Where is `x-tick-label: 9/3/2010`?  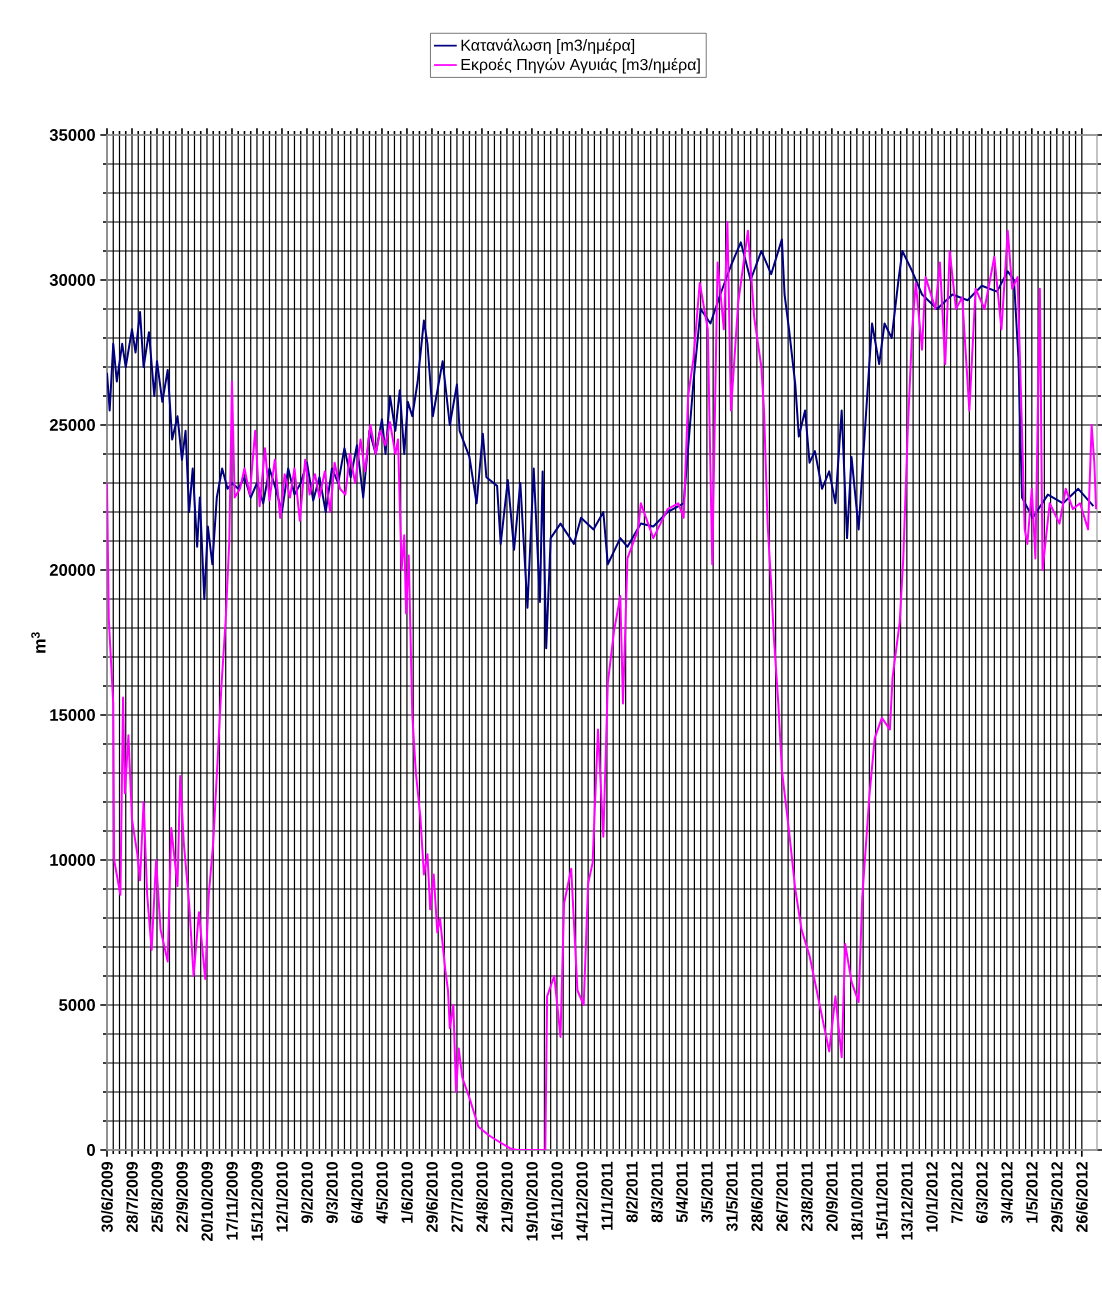 x-tick-label: 9/3/2010 is located at coordinates (332, 1193).